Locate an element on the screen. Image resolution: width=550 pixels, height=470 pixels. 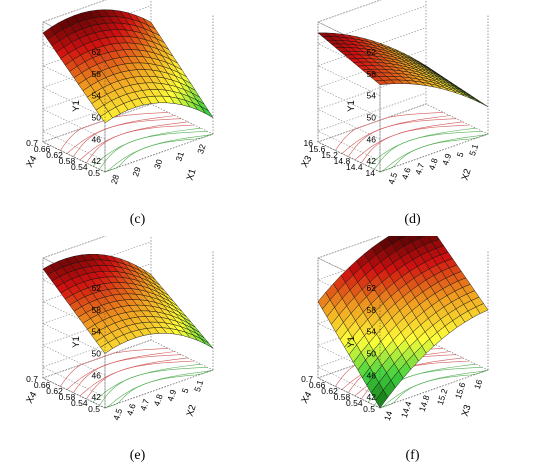
x-tick-label: 16 is located at coordinates (478, 384).